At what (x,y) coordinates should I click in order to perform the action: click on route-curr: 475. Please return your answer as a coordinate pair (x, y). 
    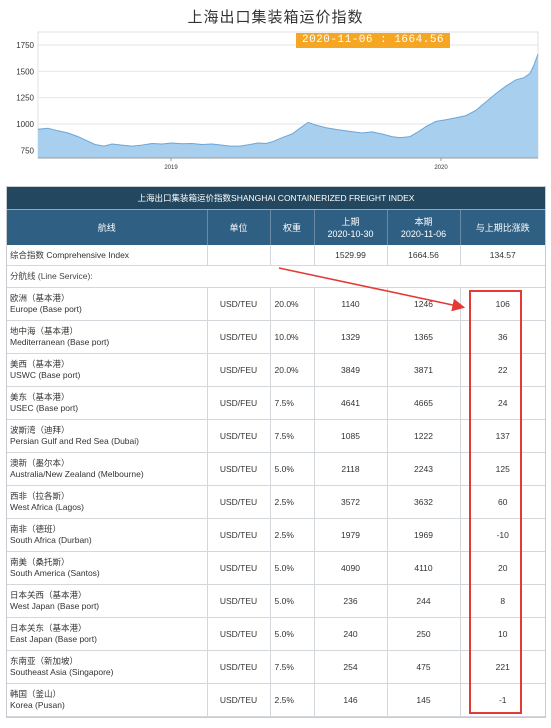
    Looking at the image, I should click on (424, 667).